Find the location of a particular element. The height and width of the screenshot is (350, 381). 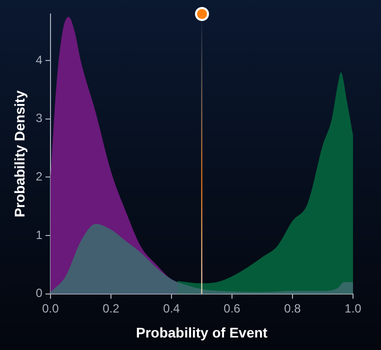

y-tick-label: 4 is located at coordinates (39, 59).